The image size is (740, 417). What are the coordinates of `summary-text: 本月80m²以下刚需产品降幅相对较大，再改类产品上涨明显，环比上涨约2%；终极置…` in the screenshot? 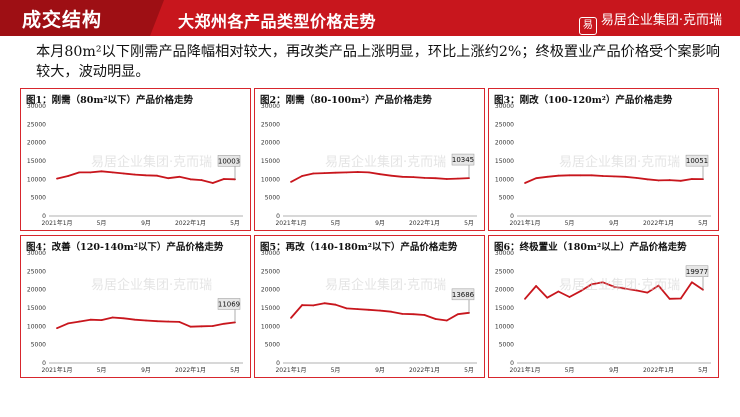 It's located at (378, 62).